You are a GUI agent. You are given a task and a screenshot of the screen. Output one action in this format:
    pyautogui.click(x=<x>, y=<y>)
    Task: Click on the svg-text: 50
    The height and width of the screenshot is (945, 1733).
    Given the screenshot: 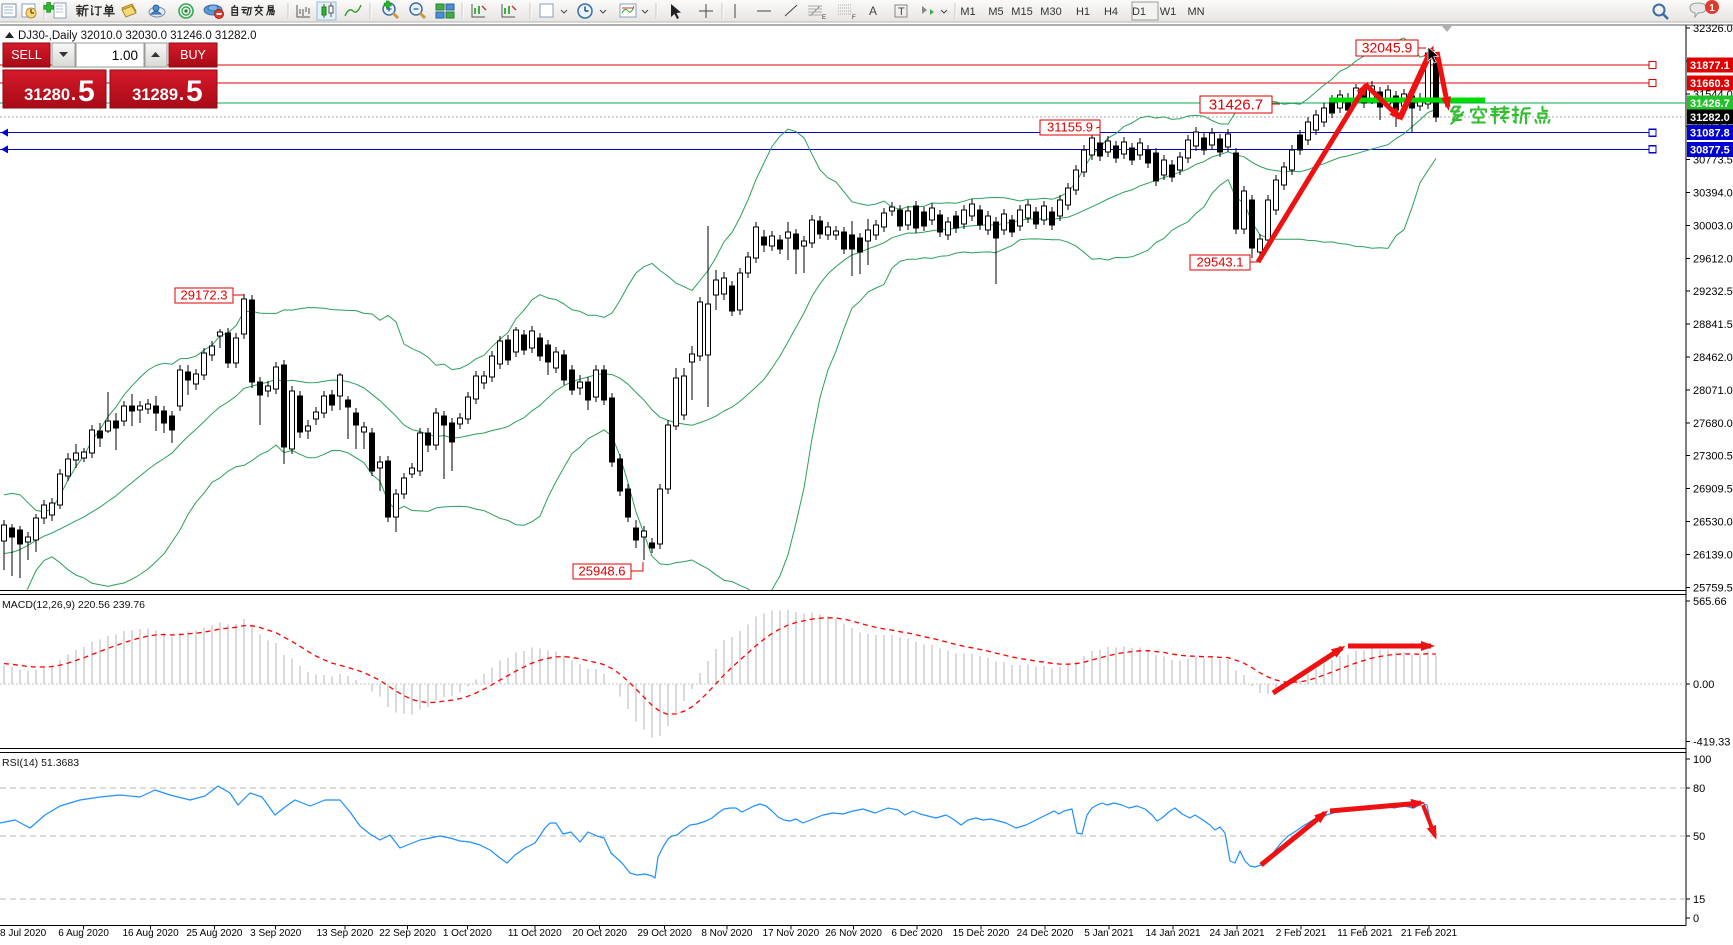 What is the action you would take?
    pyautogui.click(x=1699, y=837)
    